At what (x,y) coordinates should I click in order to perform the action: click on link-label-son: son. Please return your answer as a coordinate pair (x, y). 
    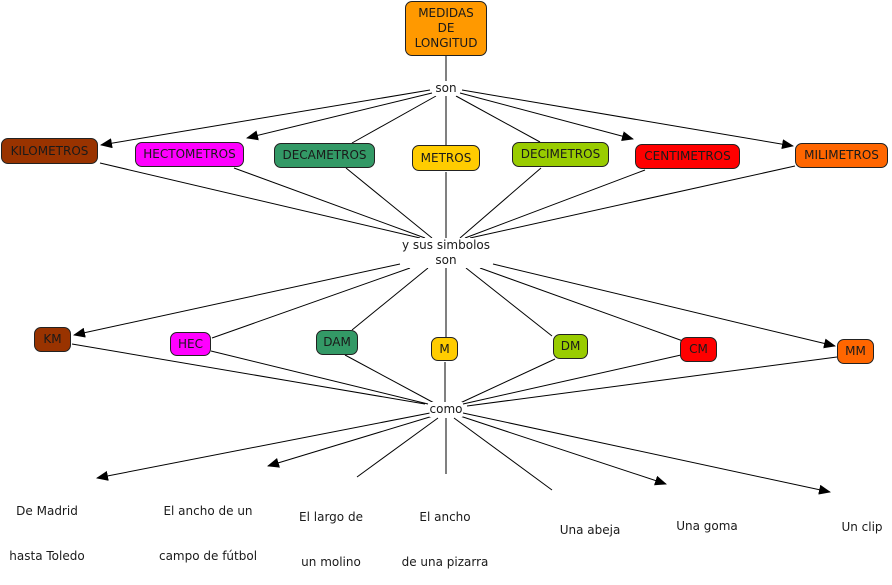
    Looking at the image, I should click on (446, 88).